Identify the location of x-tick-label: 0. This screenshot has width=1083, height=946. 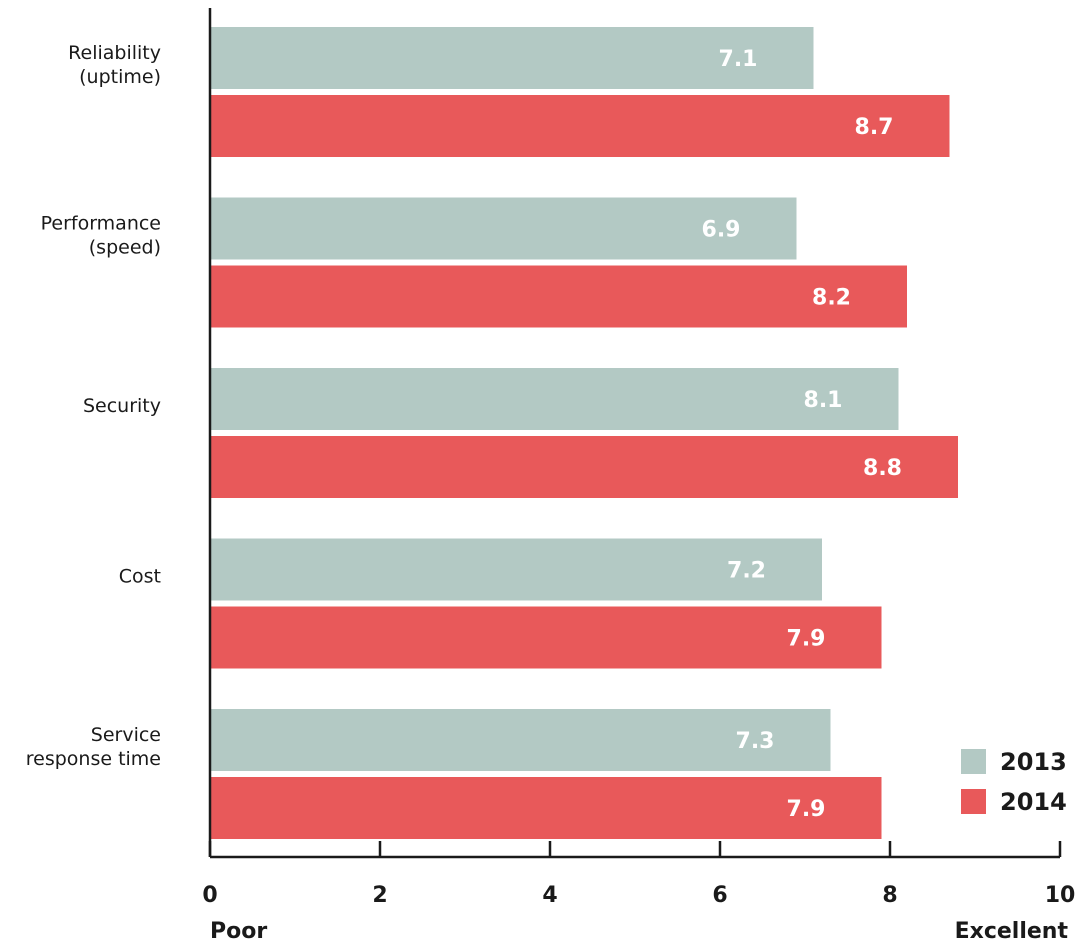
(209, 895).